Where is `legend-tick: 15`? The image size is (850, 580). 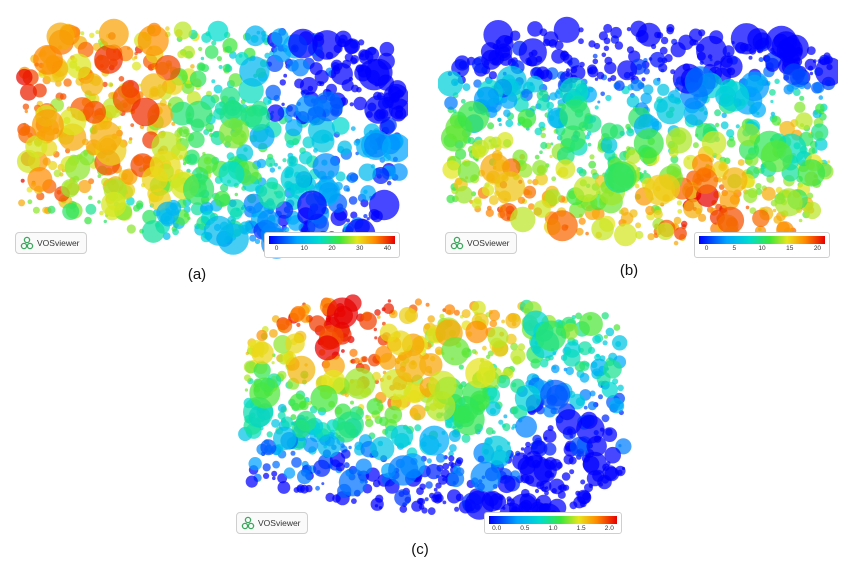 legend-tick: 15 is located at coordinates (790, 248).